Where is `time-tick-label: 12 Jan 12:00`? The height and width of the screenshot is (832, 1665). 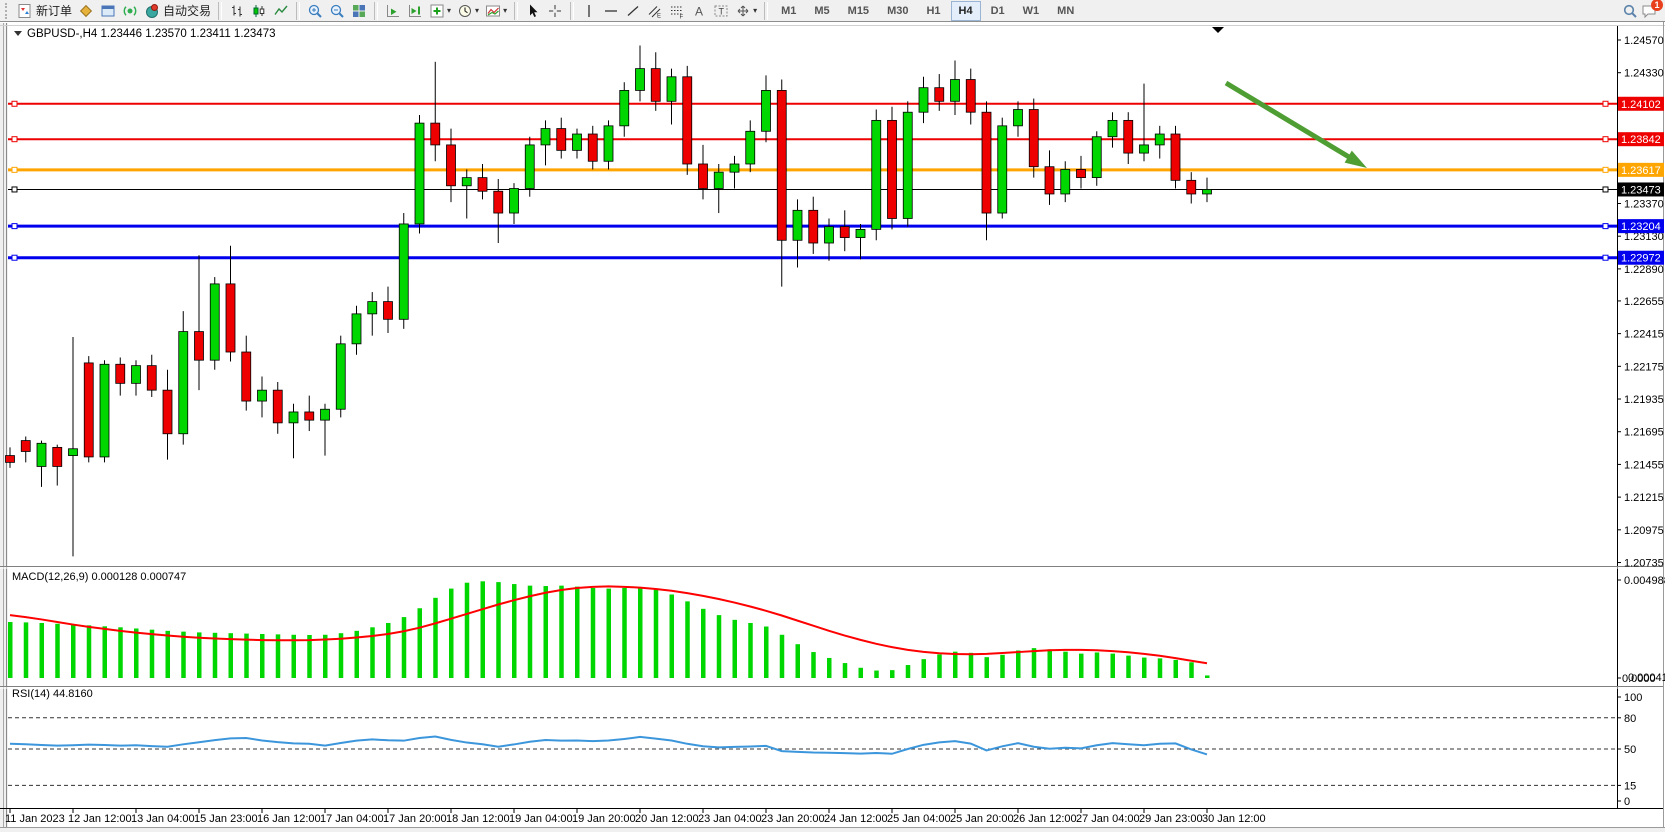 time-tick-label: 12 Jan 12:00 is located at coordinates (100, 819).